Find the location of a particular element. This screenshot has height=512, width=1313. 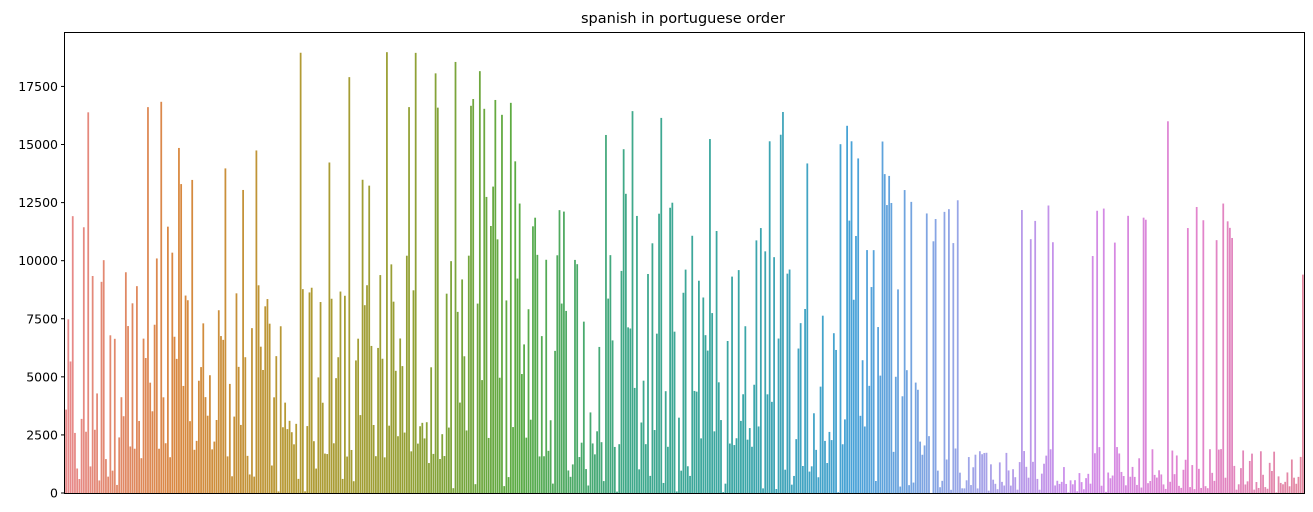

y-tick-label: 7500 is located at coordinates (42, 318).